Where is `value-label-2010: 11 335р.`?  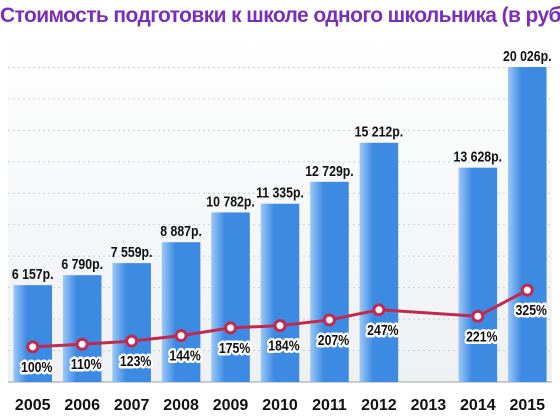 value-label-2010: 11 335р. is located at coordinates (280, 193).